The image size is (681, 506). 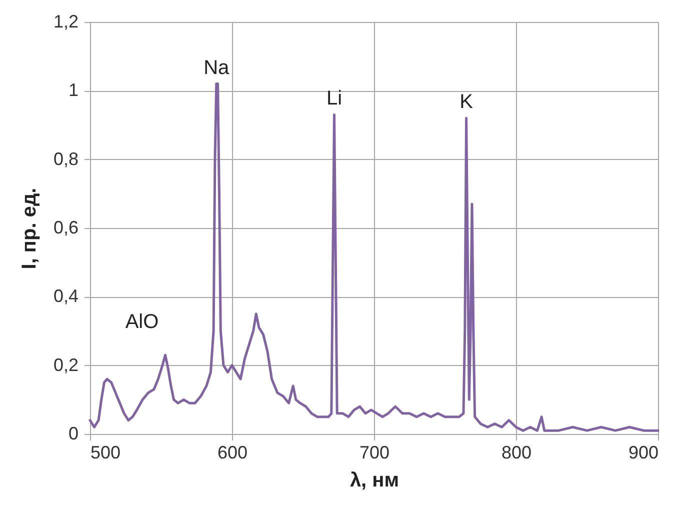 What do you see at coordinates (65, 22) in the screenshot?
I see `y-tick-label: 1,2` at bounding box center [65, 22].